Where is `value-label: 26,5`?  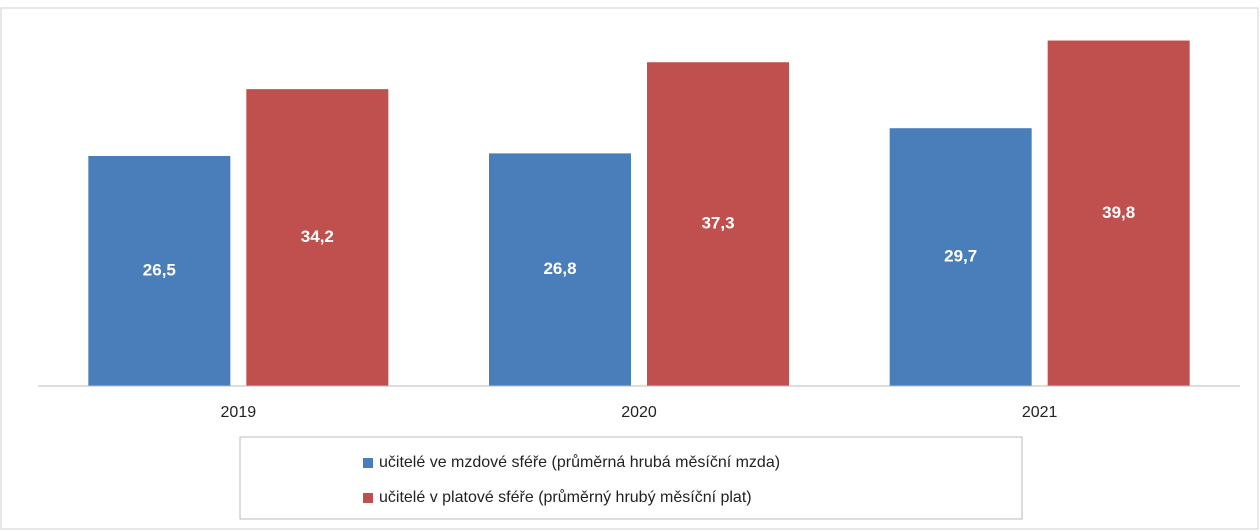 value-label: 26,5 is located at coordinates (159, 269).